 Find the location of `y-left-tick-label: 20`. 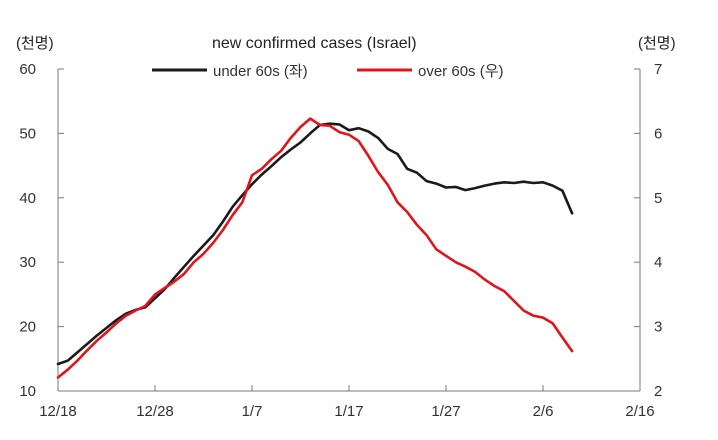

y-left-tick-label: 20 is located at coordinates (27, 327).